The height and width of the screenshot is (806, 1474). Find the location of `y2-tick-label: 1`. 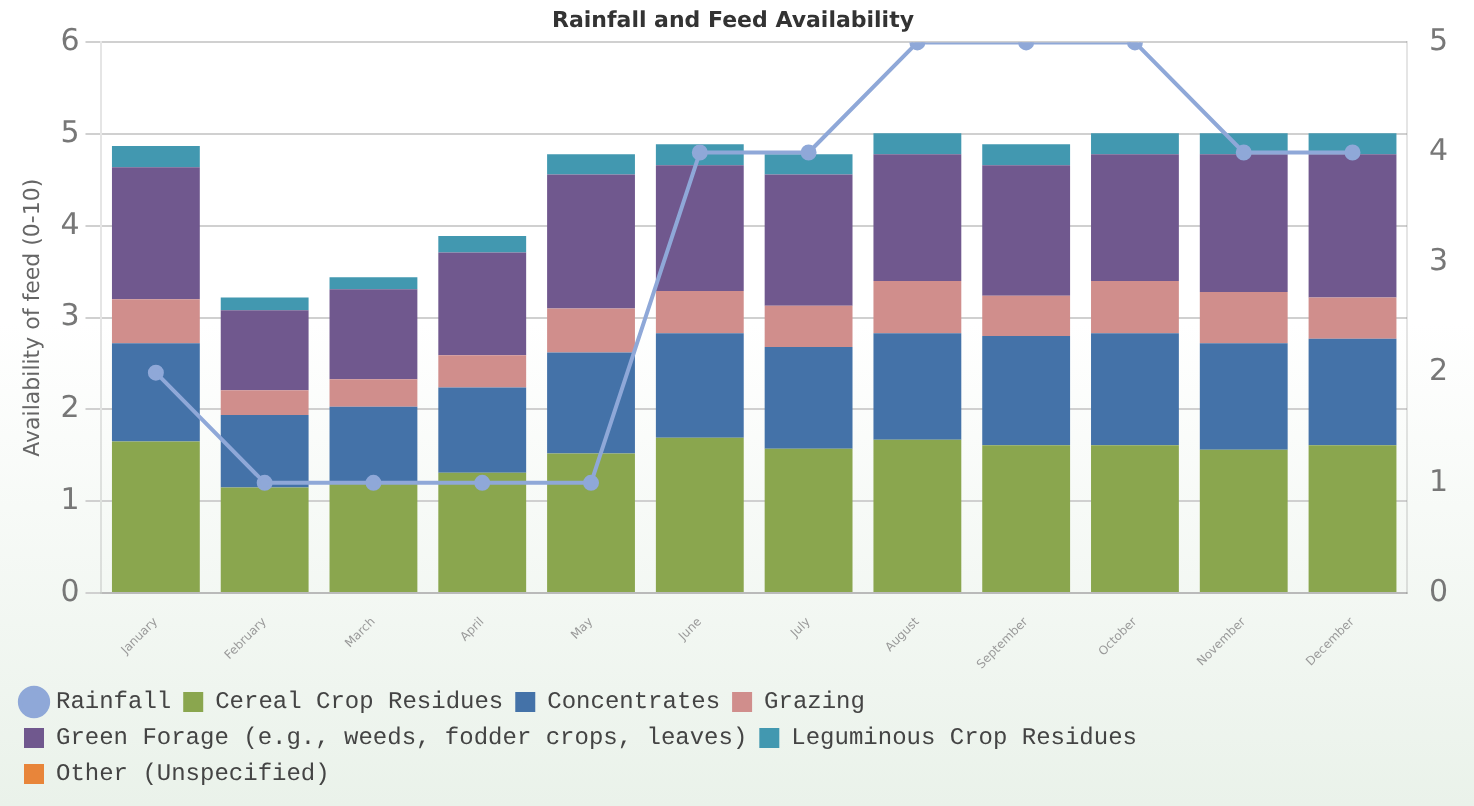

y2-tick-label: 1 is located at coordinates (1438, 480).